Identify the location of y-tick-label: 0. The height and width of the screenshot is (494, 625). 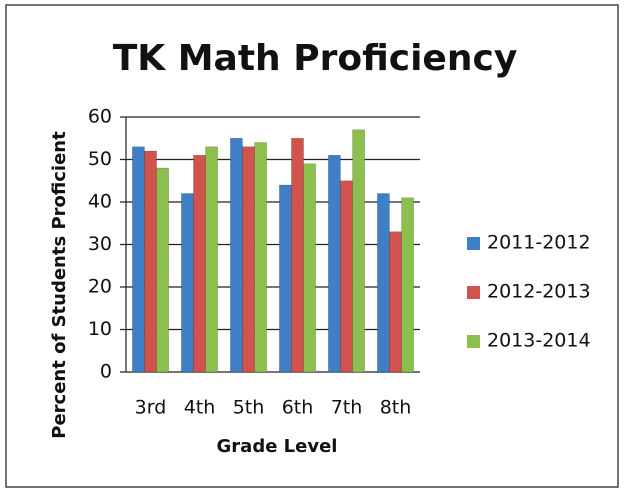
(106, 372).